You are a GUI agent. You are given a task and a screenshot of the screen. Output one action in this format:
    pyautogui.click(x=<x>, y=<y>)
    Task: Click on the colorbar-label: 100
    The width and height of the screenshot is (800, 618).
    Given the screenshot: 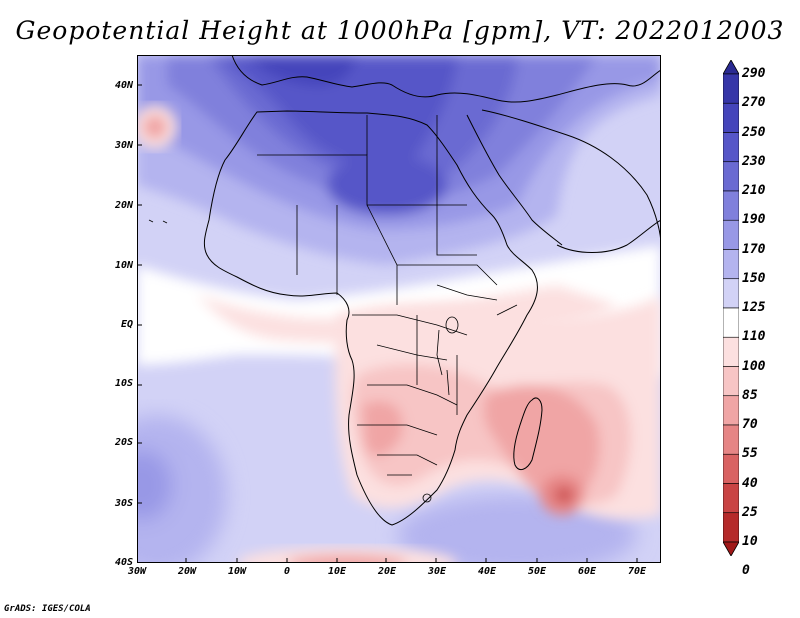 What is the action you would take?
    pyautogui.click(x=754, y=366)
    